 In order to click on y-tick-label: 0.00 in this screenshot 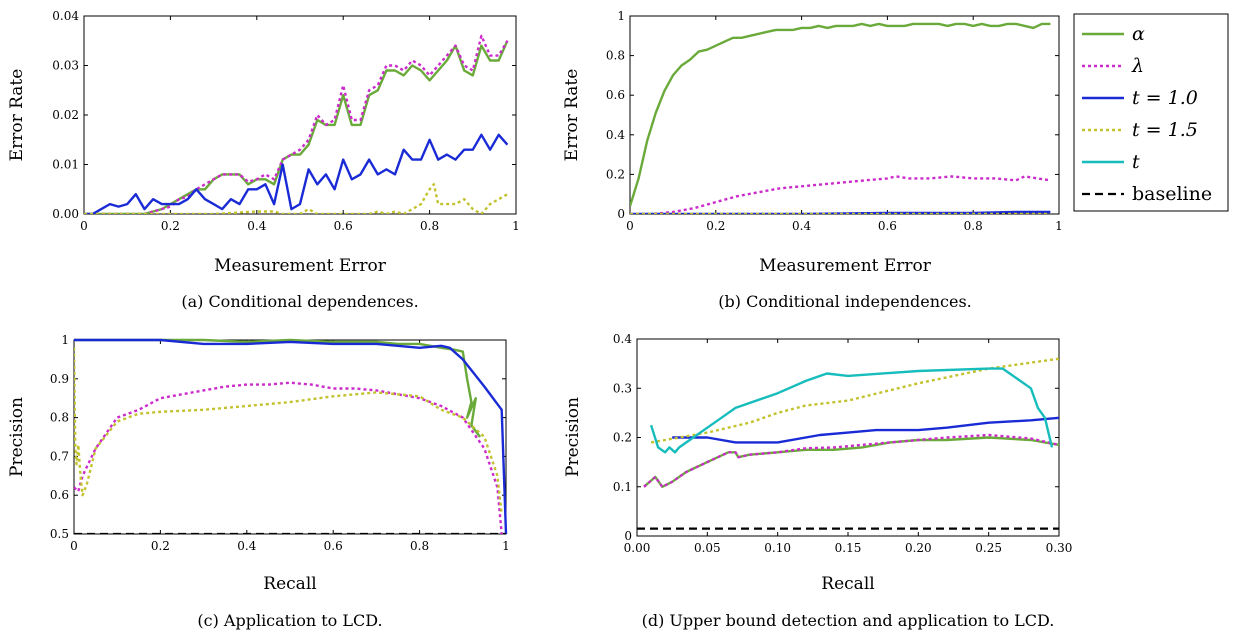, I will do `click(65, 214)`.